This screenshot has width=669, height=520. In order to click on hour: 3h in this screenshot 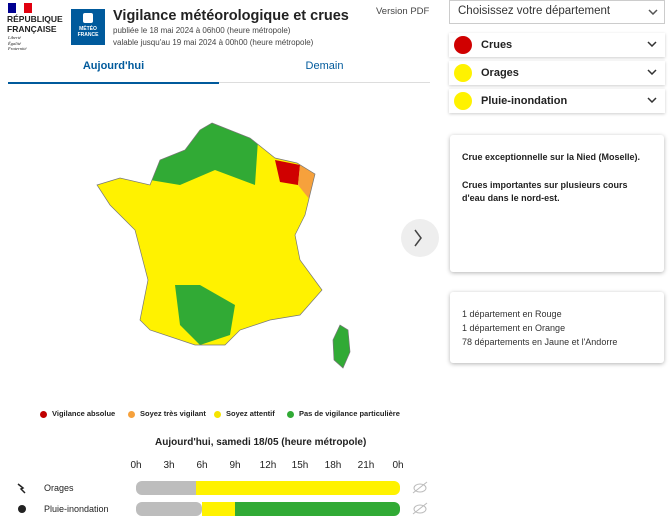, I will do `click(169, 465)`.